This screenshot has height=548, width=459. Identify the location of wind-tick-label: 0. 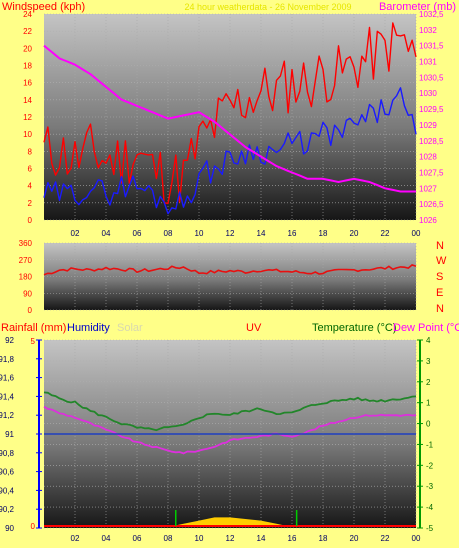
(30, 220).